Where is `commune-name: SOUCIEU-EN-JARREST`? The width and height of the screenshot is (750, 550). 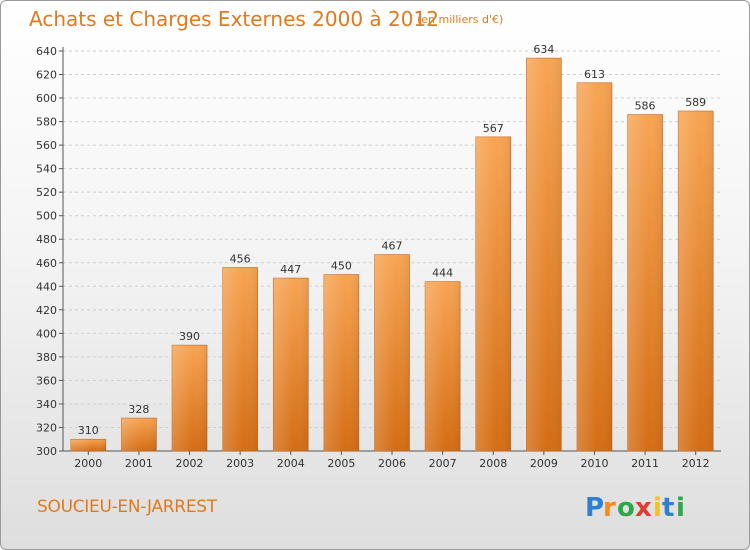
commune-name: SOUCIEU-EN-JARREST is located at coordinates (127, 507).